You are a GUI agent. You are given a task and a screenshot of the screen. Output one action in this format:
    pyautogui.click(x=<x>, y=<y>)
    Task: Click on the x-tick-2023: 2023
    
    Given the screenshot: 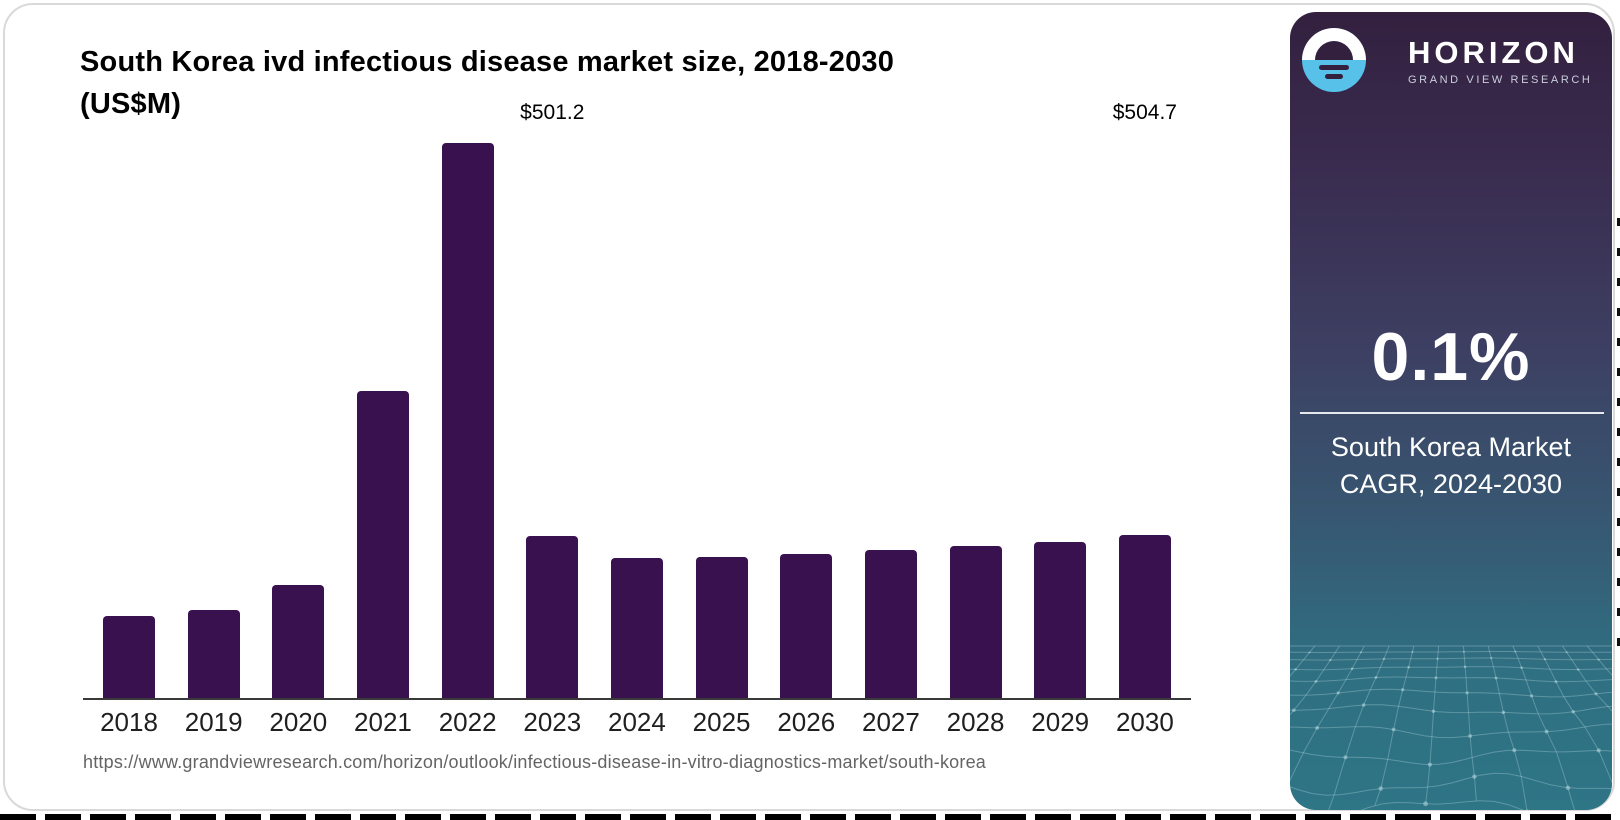 What is the action you would take?
    pyautogui.click(x=552, y=722)
    